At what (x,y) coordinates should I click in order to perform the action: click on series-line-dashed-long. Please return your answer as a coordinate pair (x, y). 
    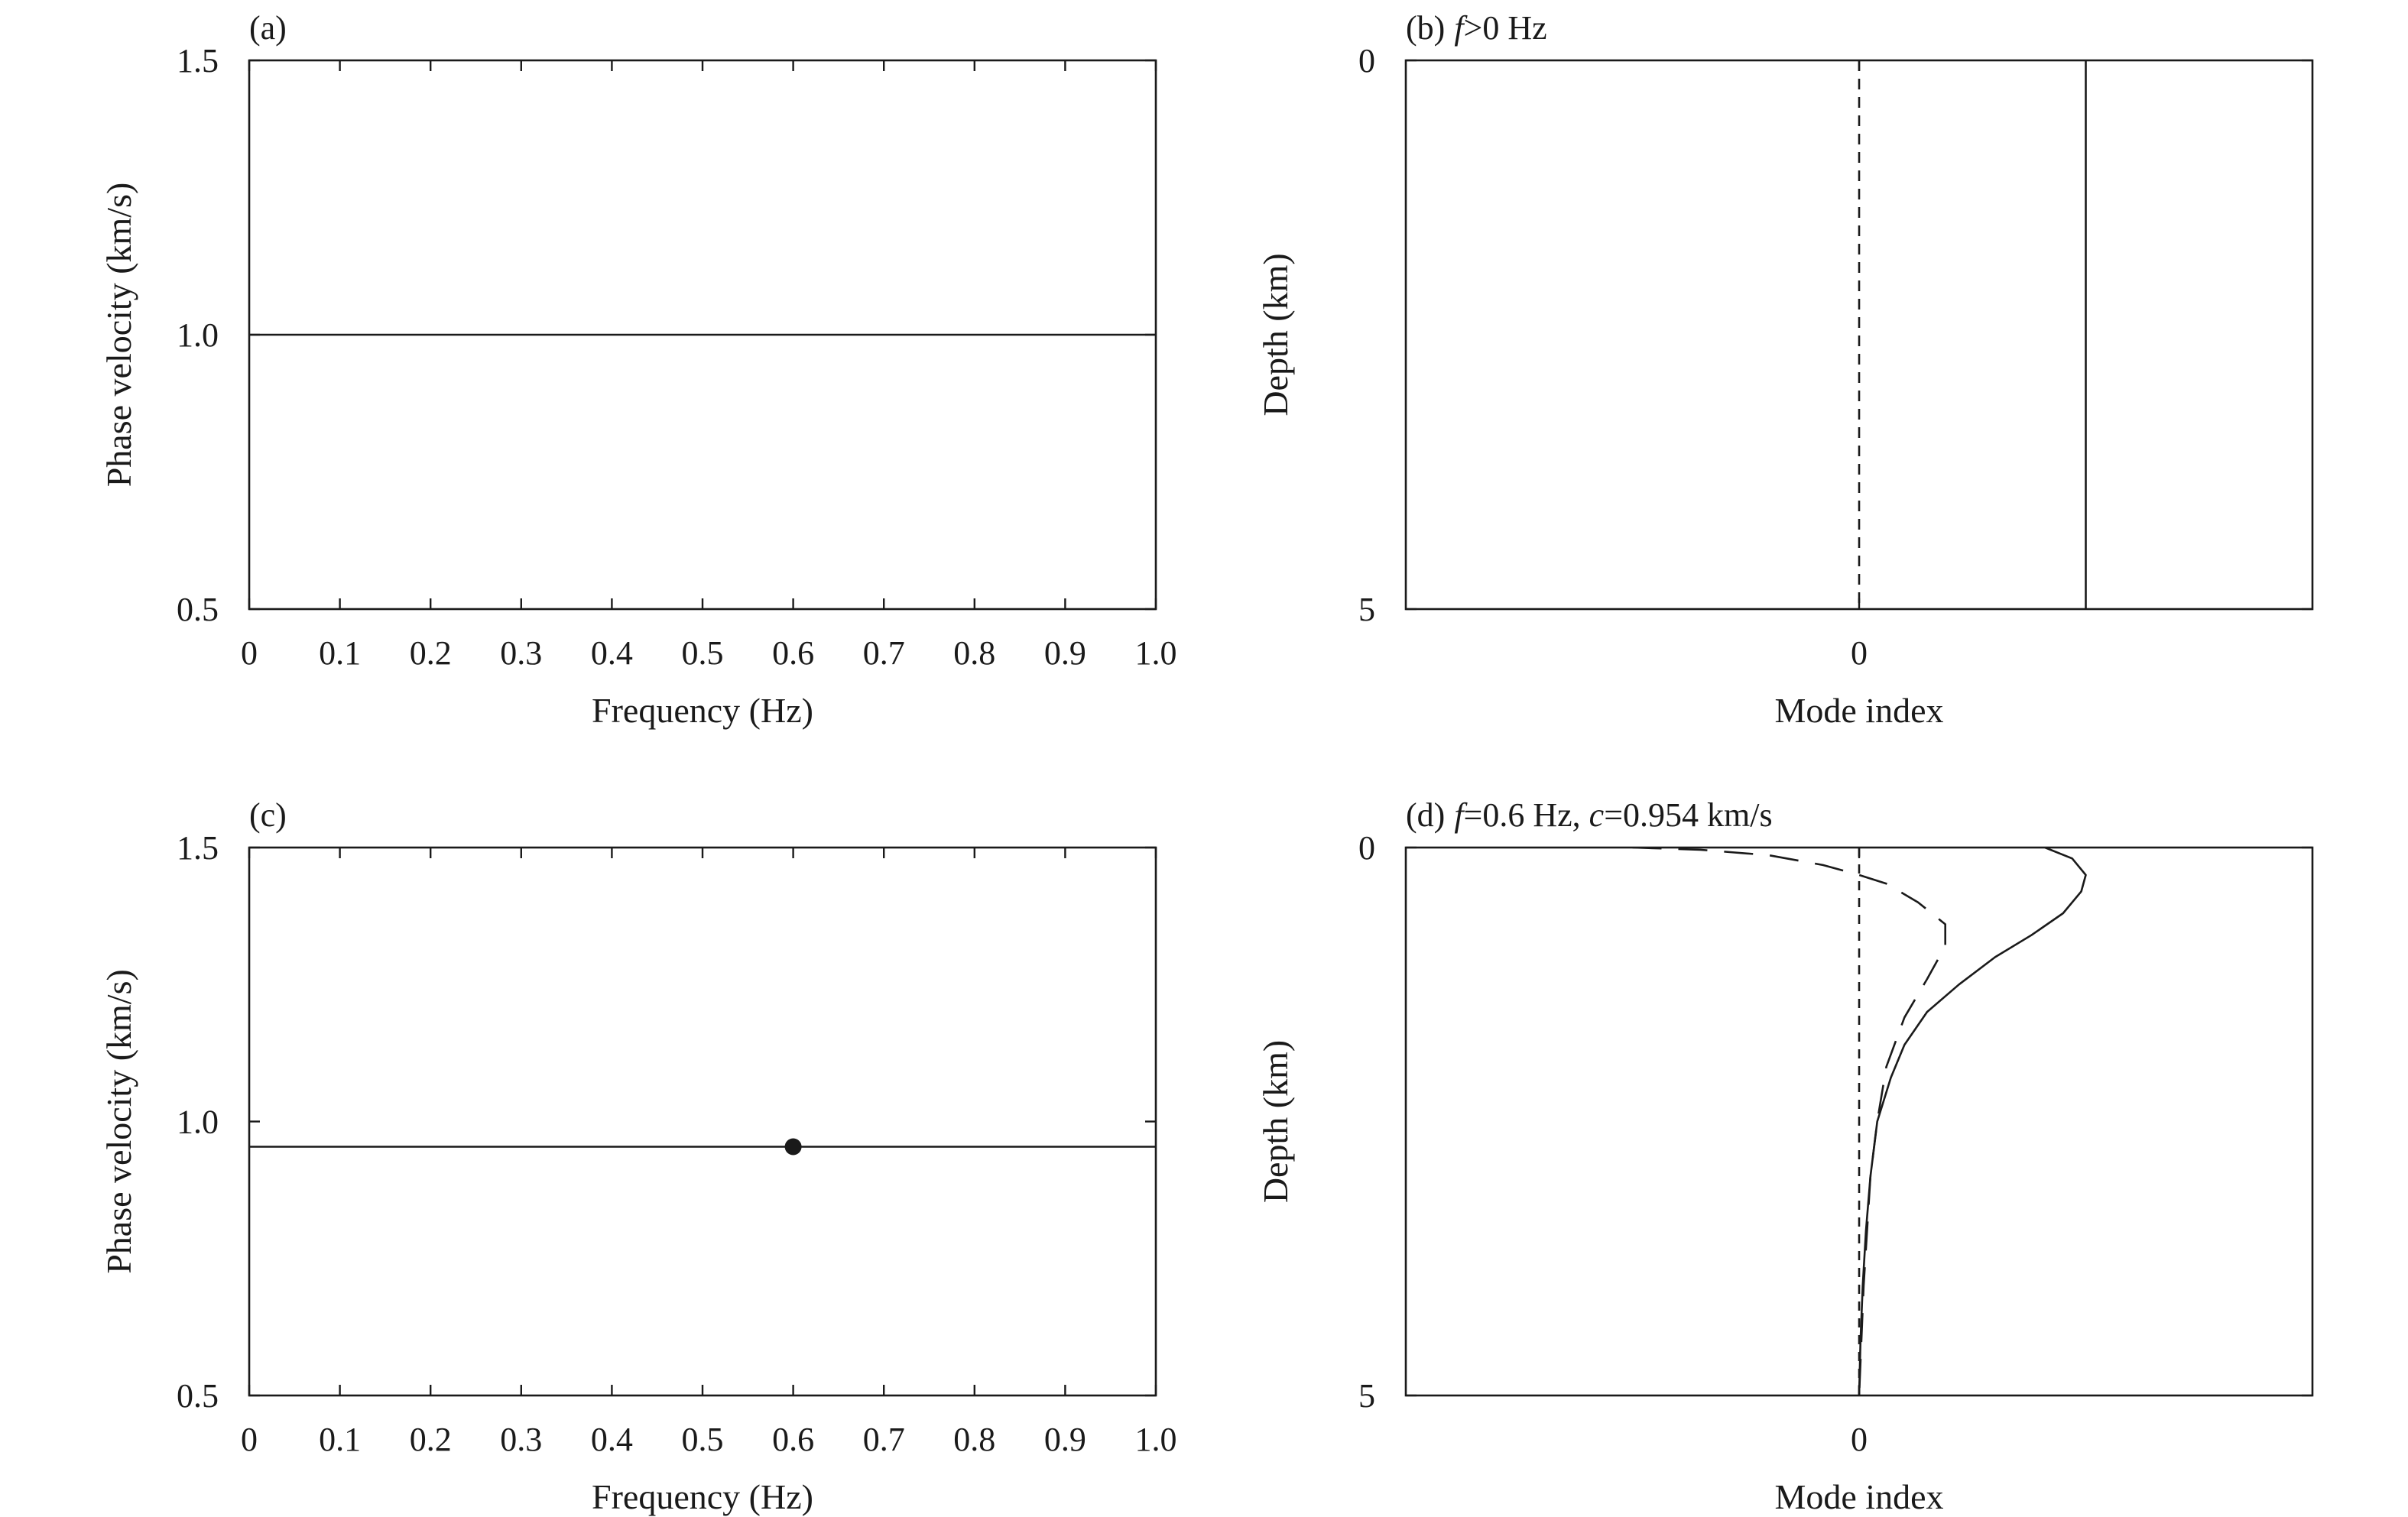
    Looking at the image, I should click on (1789, 1121).